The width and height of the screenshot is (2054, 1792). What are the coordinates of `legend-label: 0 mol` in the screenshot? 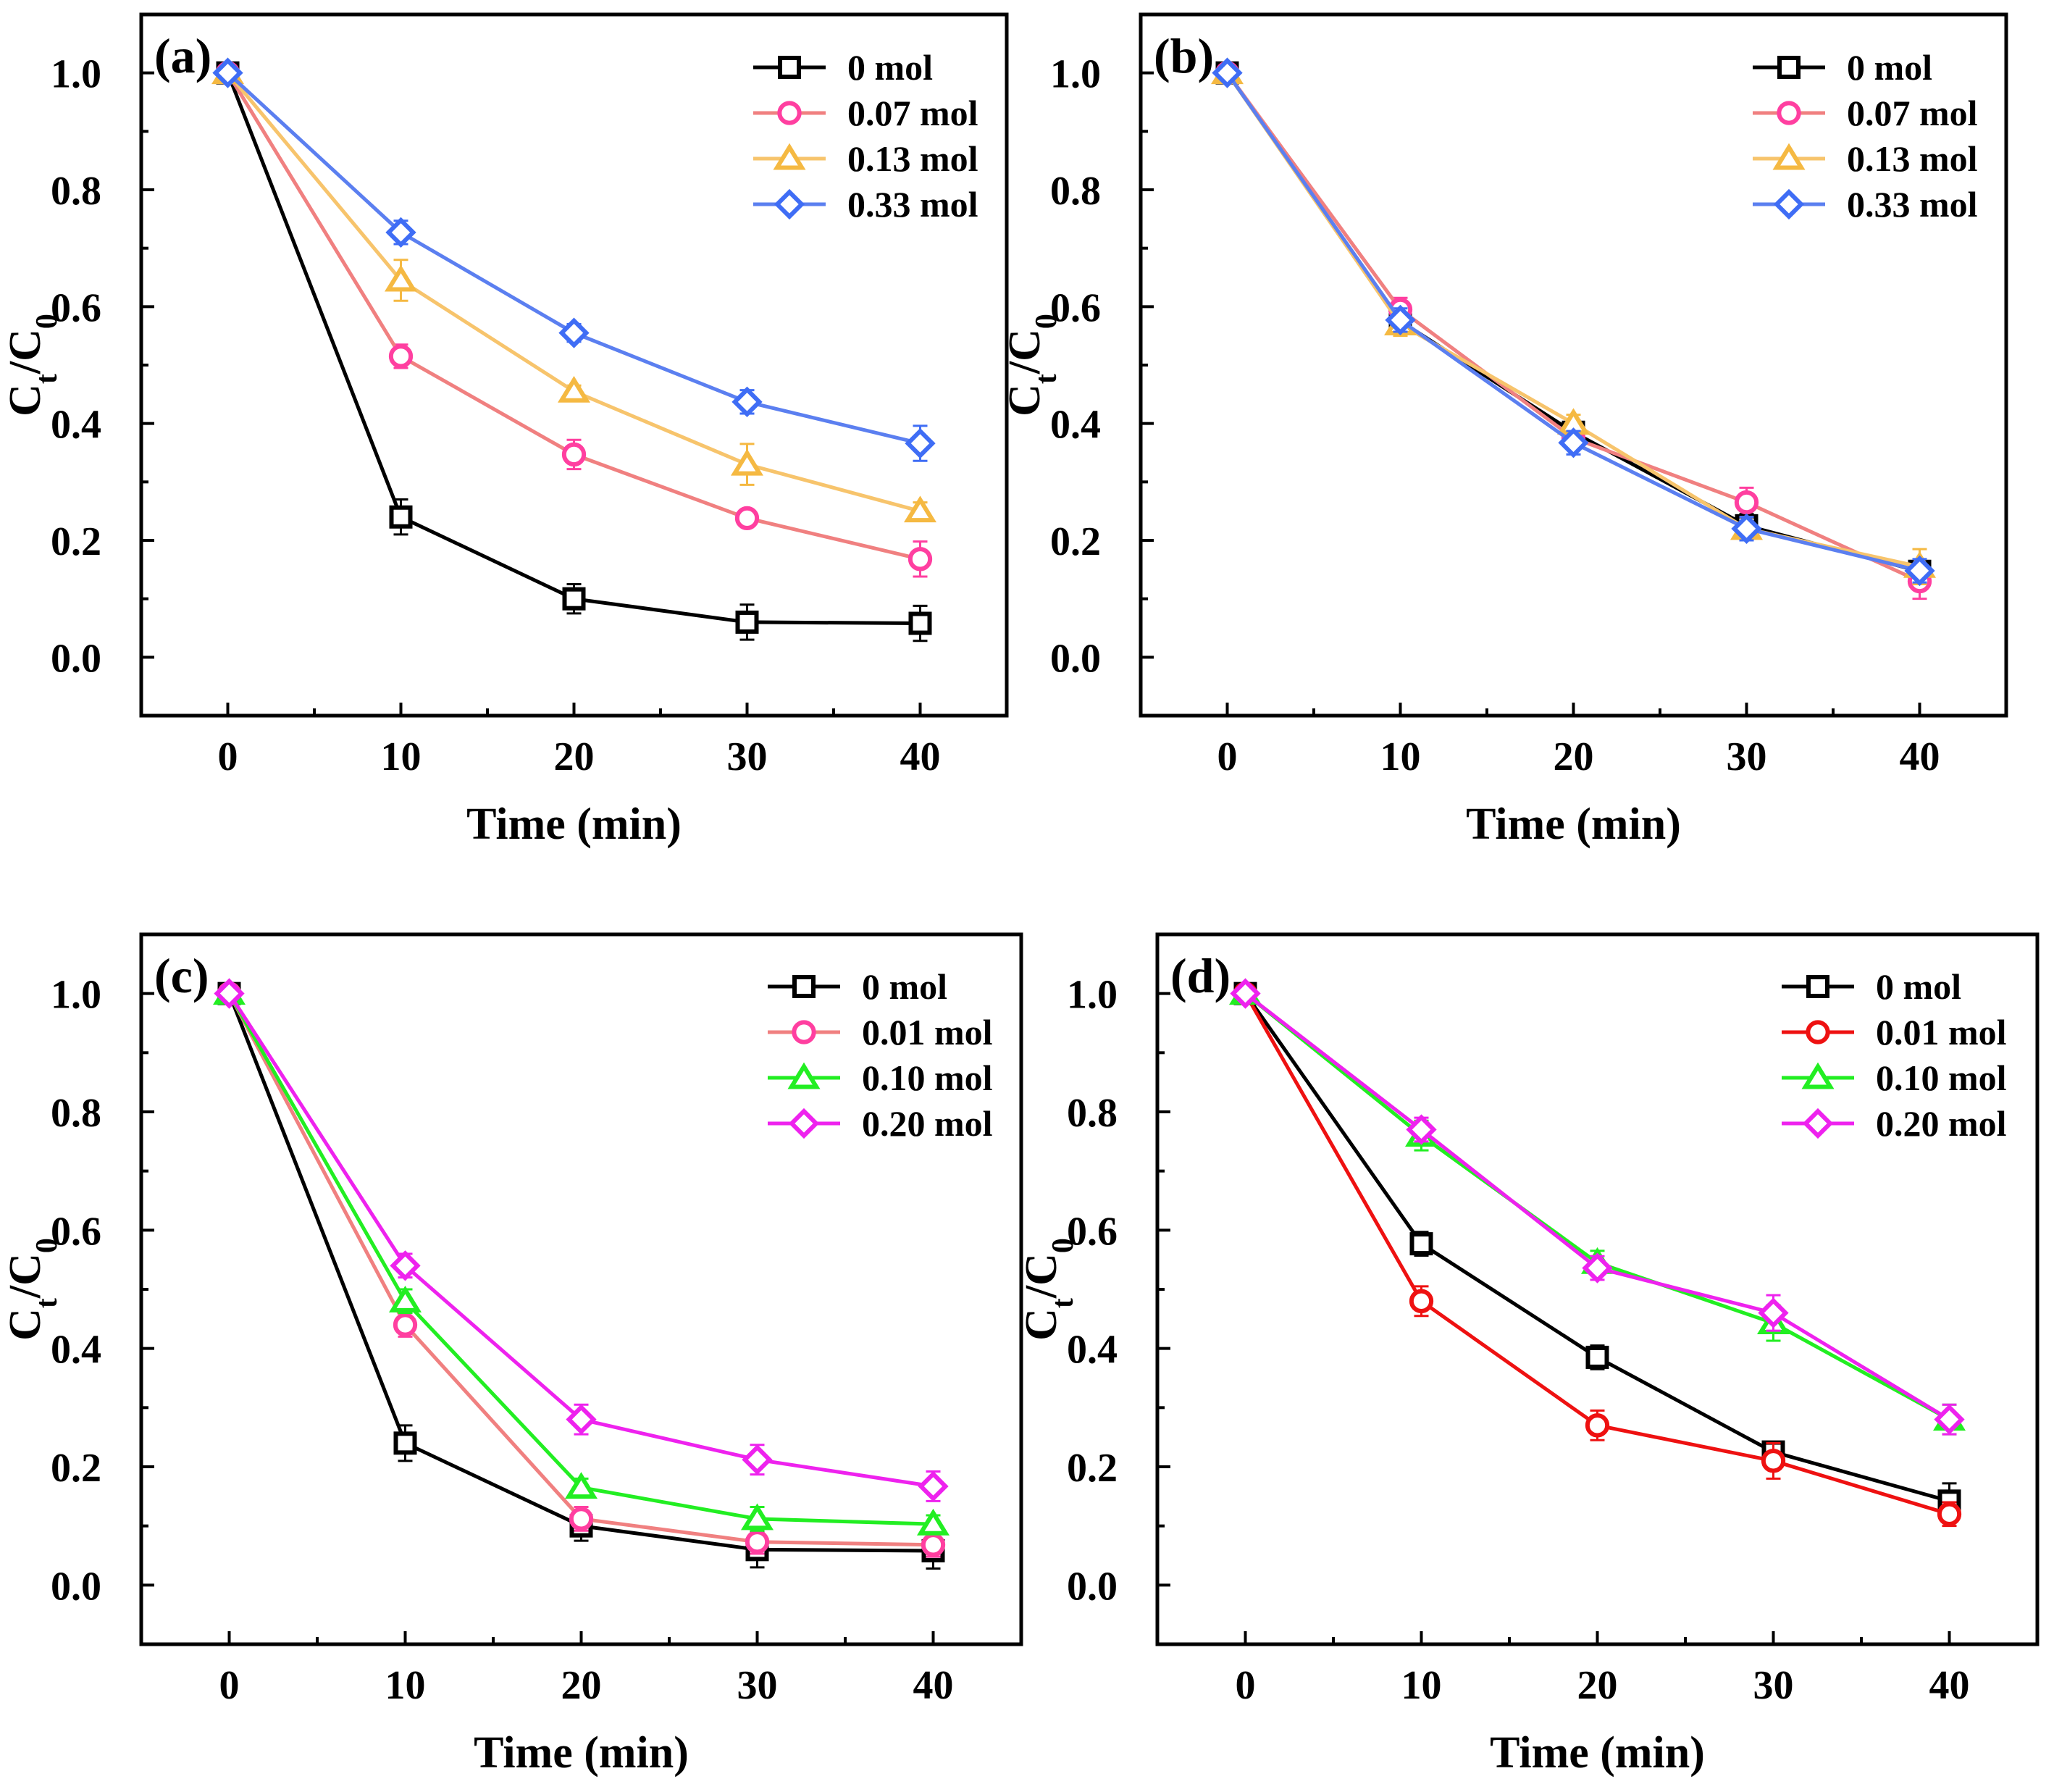 It's located at (904, 986).